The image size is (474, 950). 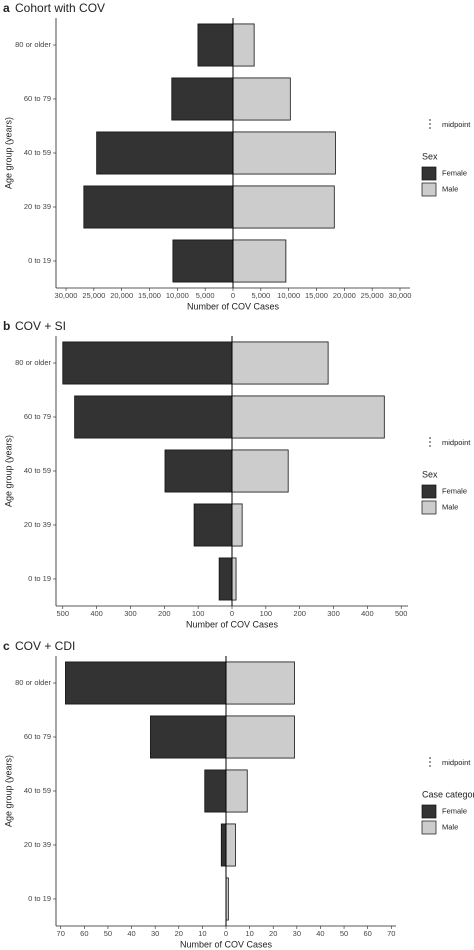 What do you see at coordinates (6, 646) in the screenshot?
I see `panel-label: c` at bounding box center [6, 646].